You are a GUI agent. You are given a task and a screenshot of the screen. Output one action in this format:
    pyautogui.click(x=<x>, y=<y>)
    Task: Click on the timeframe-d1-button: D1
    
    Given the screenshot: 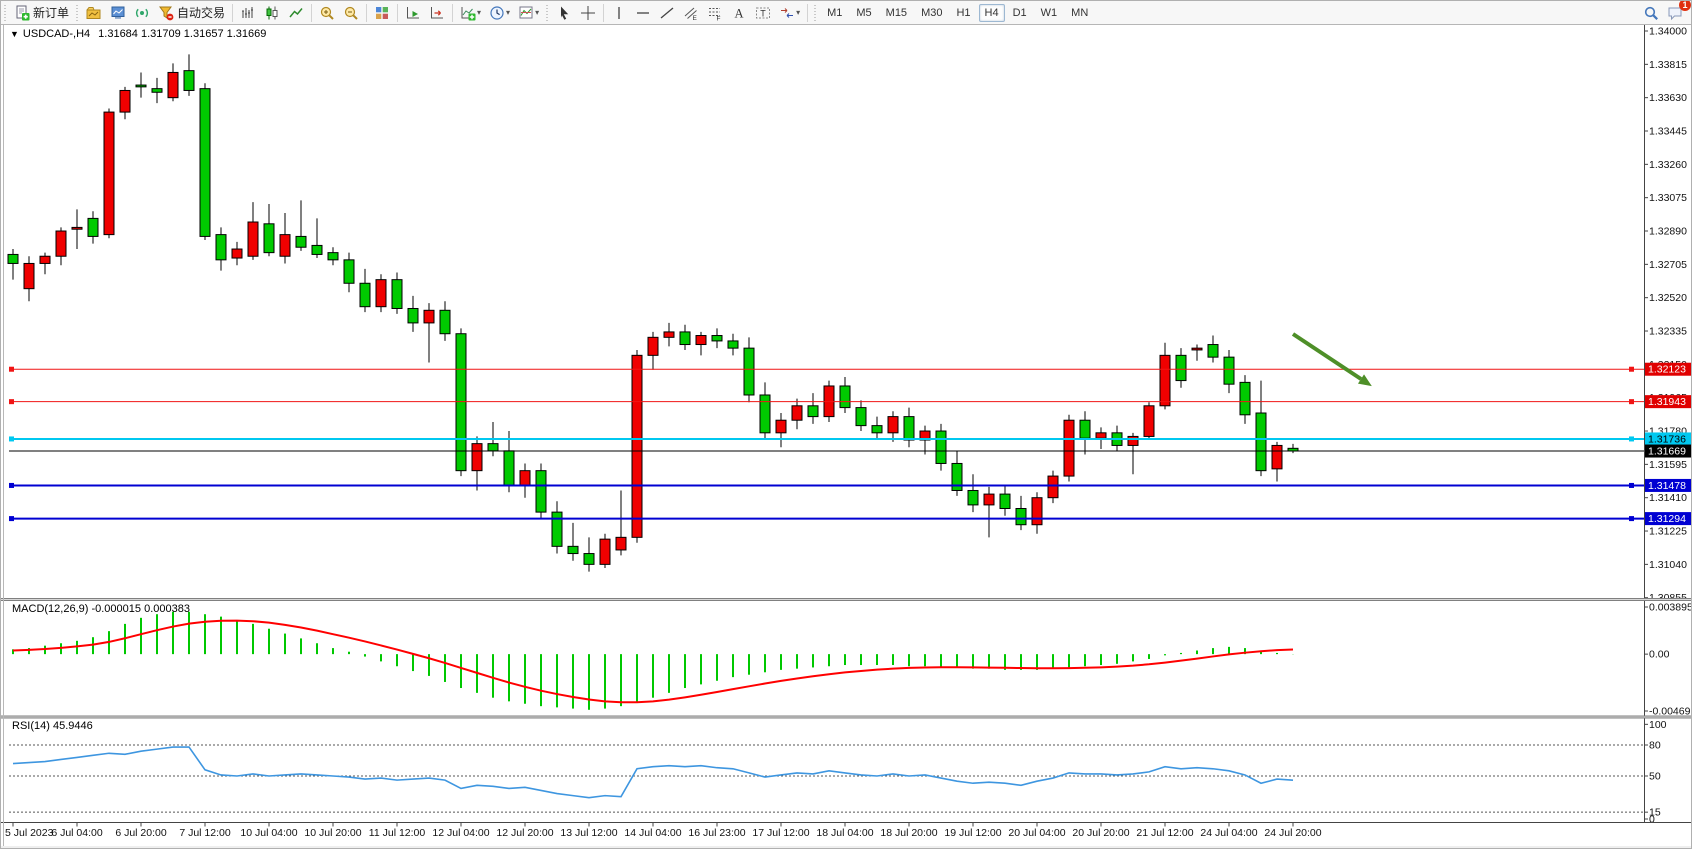 What is the action you would take?
    pyautogui.click(x=1019, y=12)
    